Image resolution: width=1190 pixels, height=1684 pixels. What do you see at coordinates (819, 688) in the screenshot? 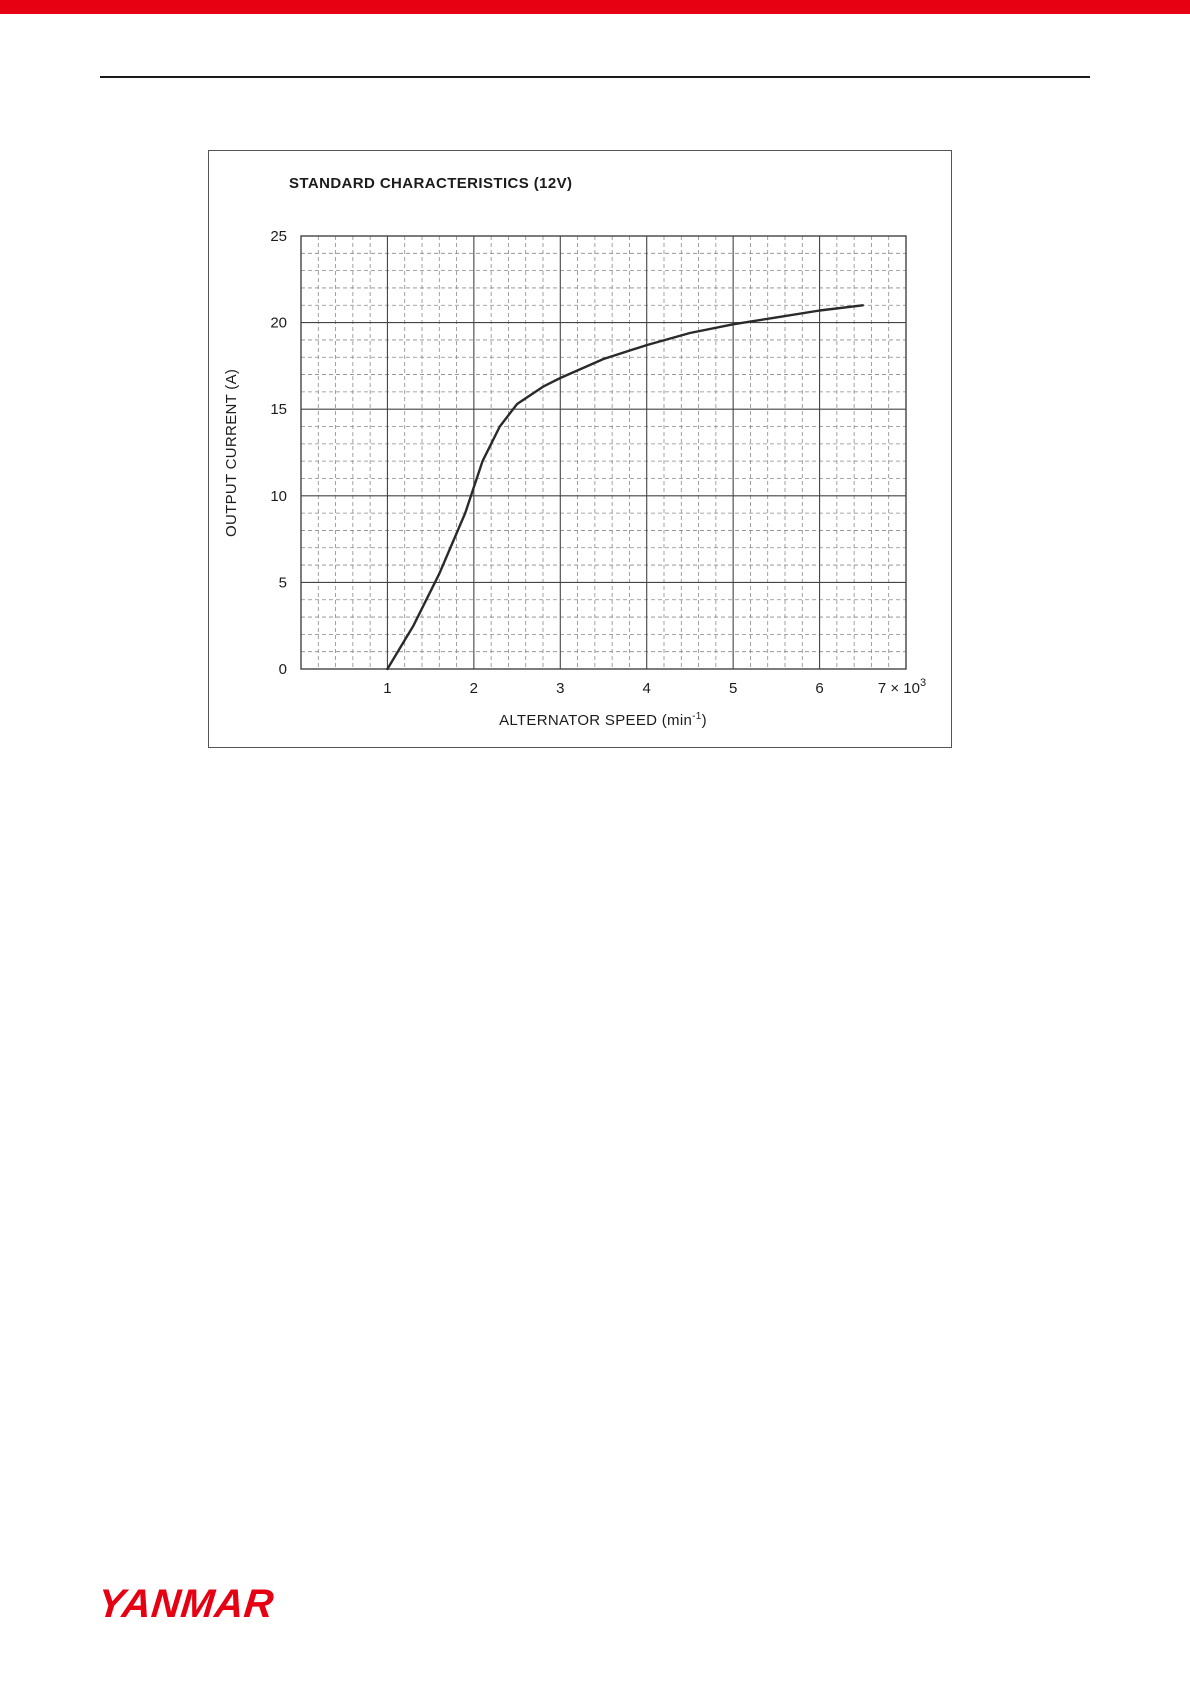
I see `svg-text: 6` at bounding box center [819, 688].